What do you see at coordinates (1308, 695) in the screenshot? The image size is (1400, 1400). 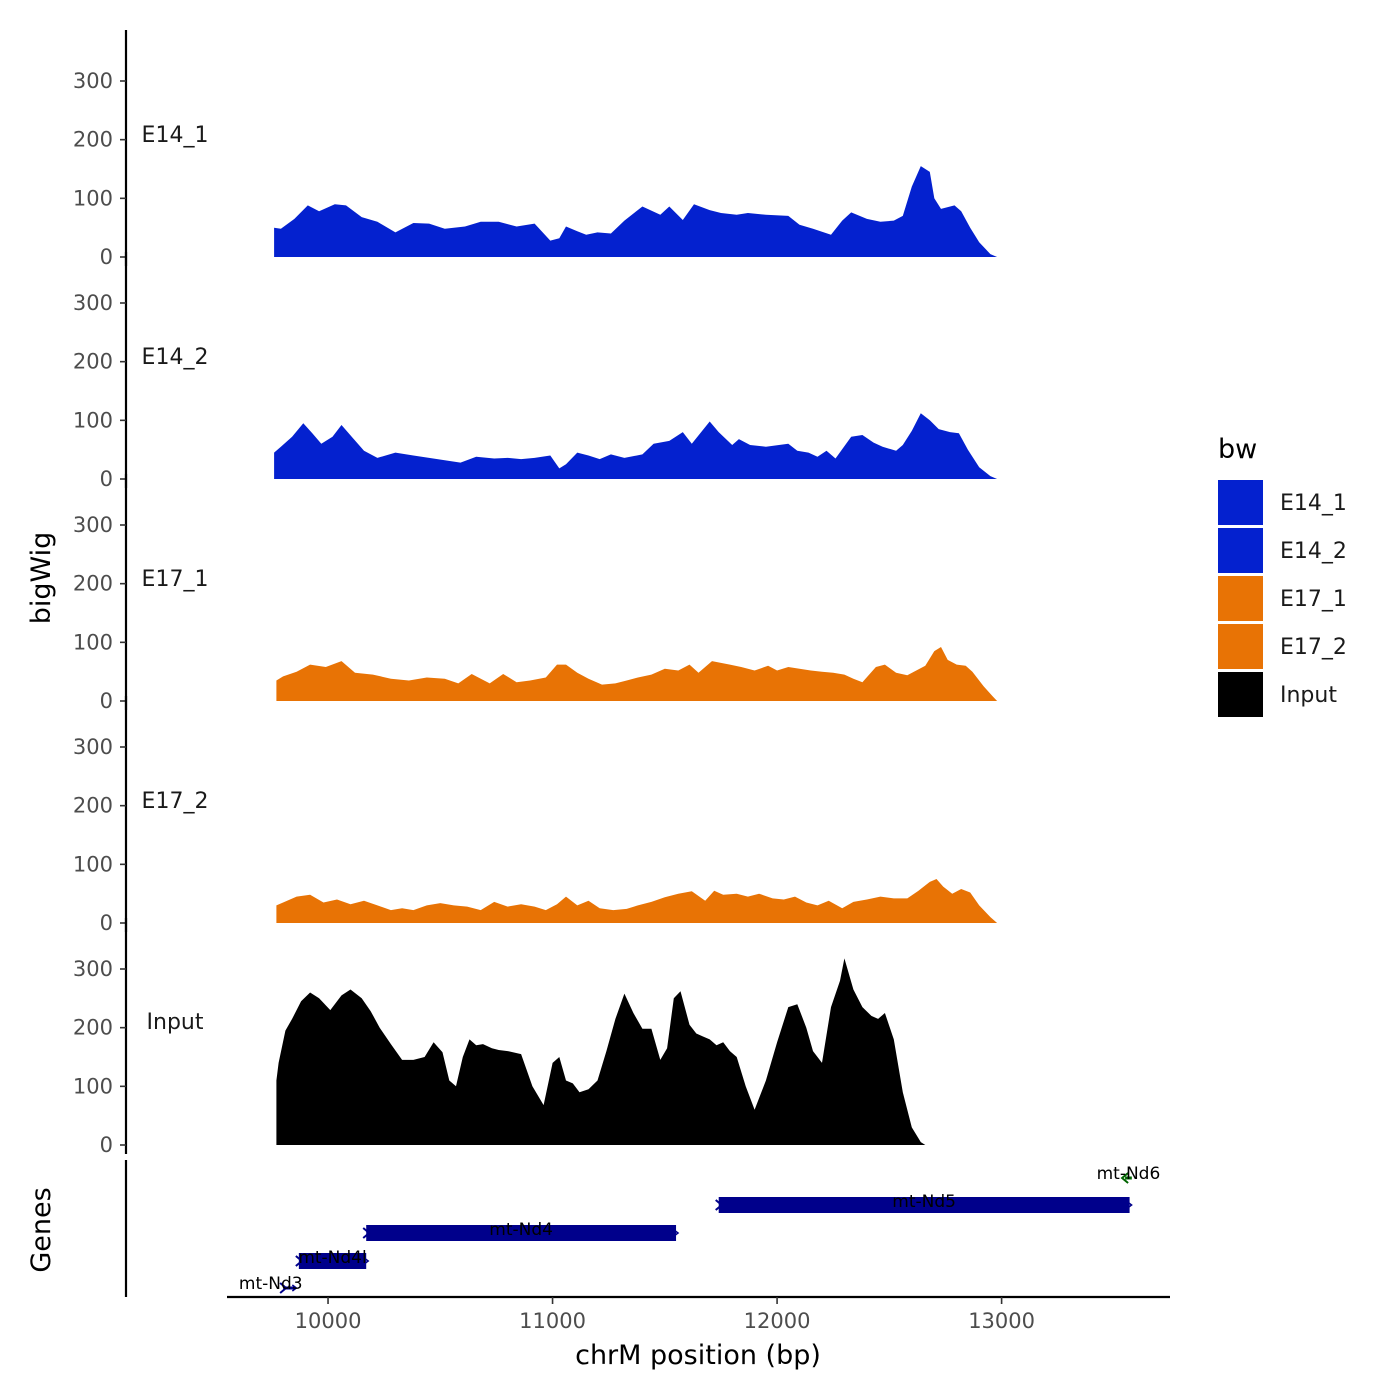 I see `legend-label: Input` at bounding box center [1308, 695].